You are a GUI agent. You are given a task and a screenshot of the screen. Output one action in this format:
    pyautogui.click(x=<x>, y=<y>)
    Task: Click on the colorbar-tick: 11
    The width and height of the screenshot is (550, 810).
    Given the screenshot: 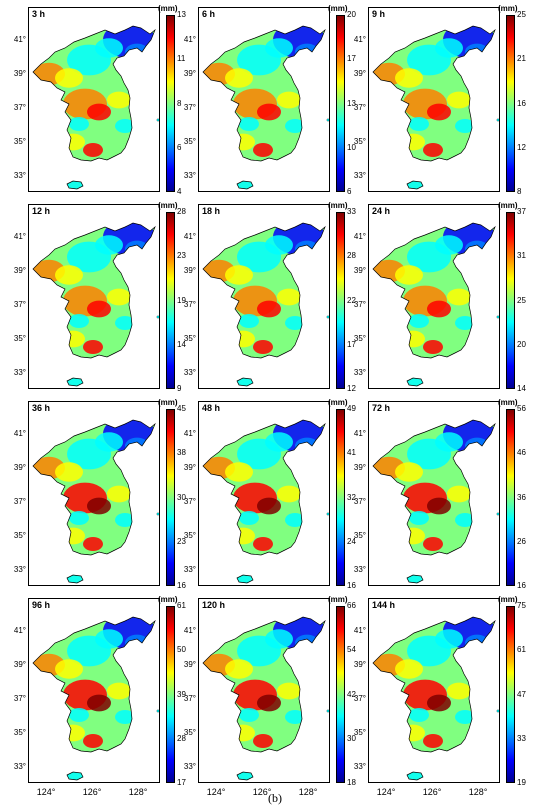 What is the action you would take?
    pyautogui.click(x=181, y=59)
    